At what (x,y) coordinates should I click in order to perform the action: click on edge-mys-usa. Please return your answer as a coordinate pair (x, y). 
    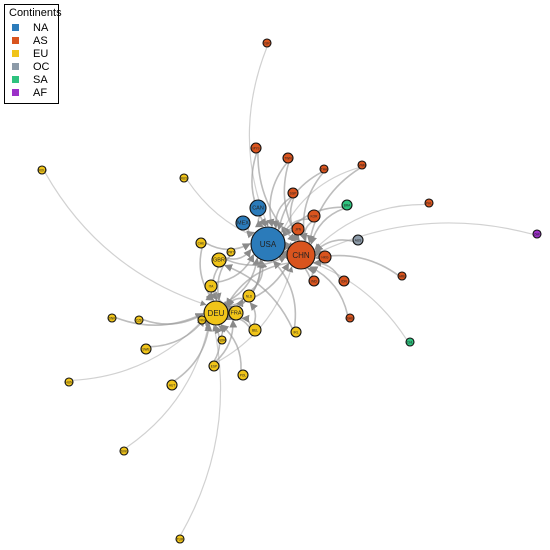
    Looking at the image, I should click on (259, 189).